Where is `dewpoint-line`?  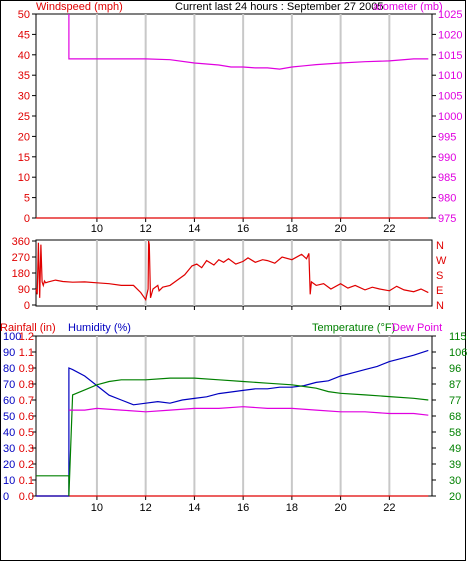
dewpoint-line is located at coordinates (248, 411).